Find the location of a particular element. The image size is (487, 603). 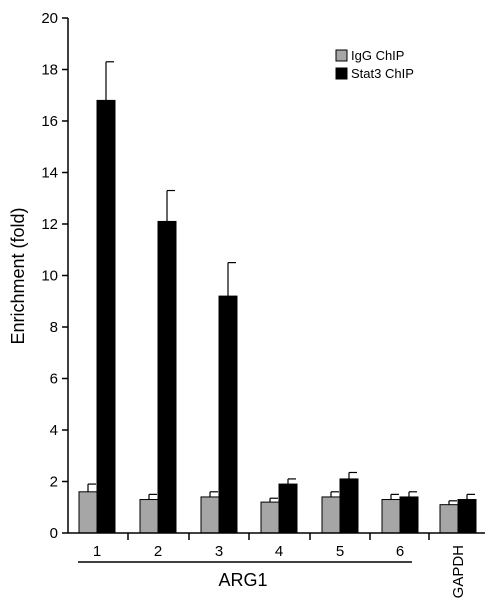

group-label-arg1: ARG1 is located at coordinates (242, 580).